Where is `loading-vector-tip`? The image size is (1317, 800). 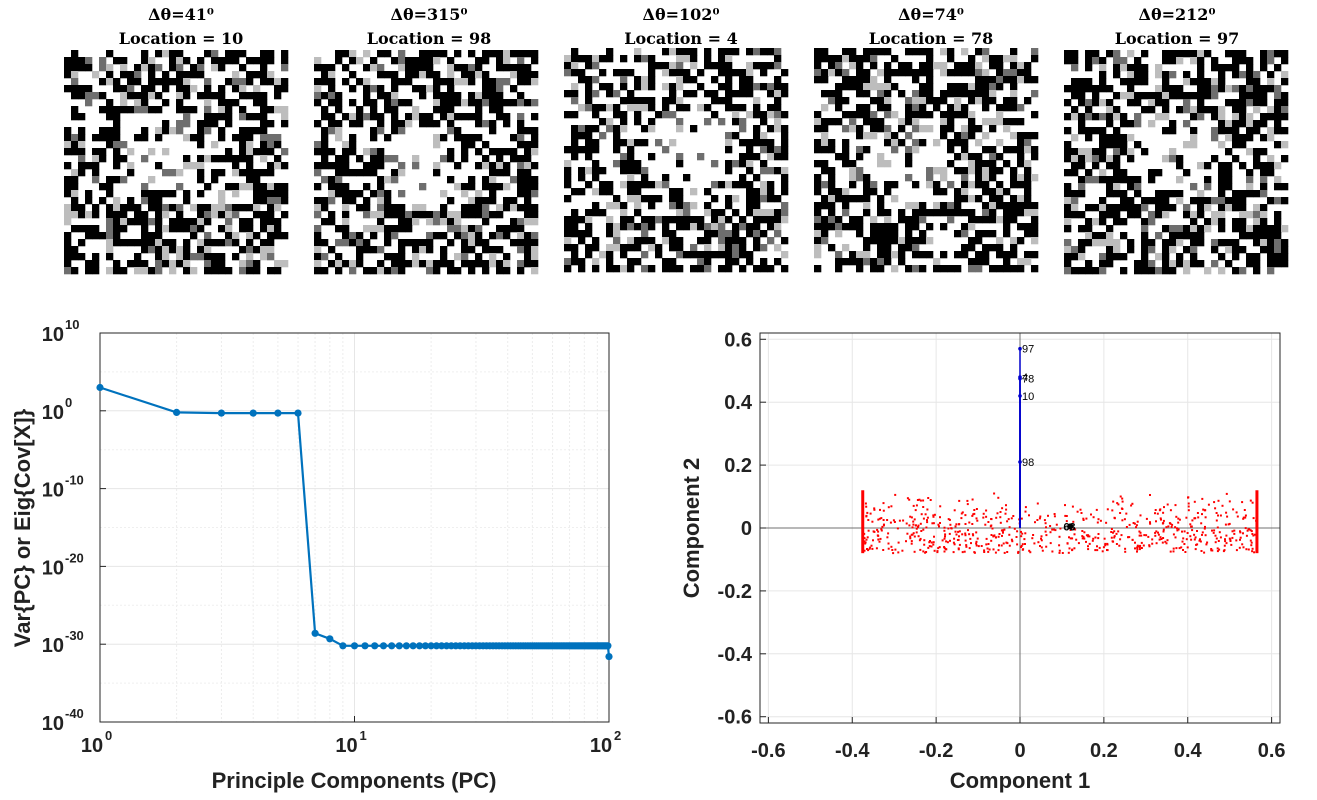 loading-vector-tip is located at coordinates (1020, 462).